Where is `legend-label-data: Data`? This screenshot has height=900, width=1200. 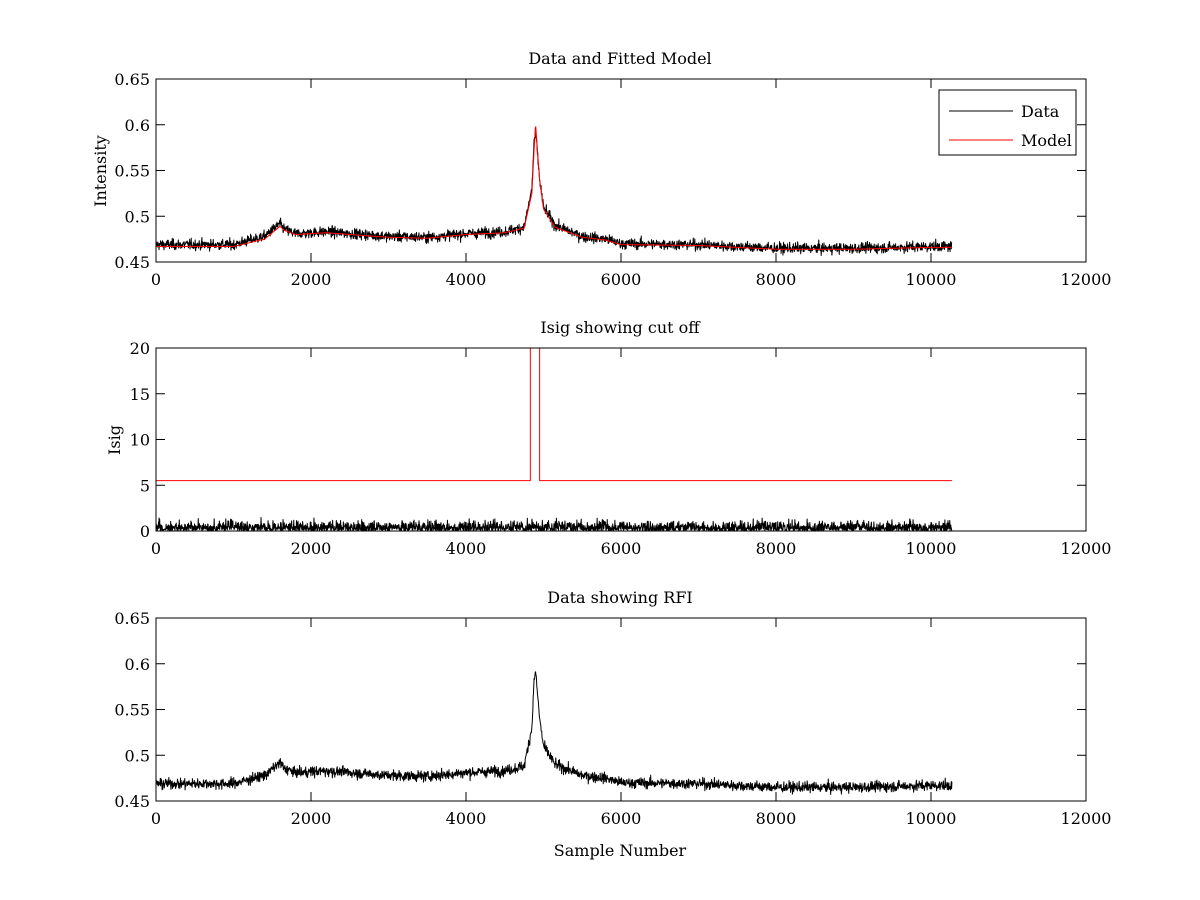 legend-label-data: Data is located at coordinates (1040, 111).